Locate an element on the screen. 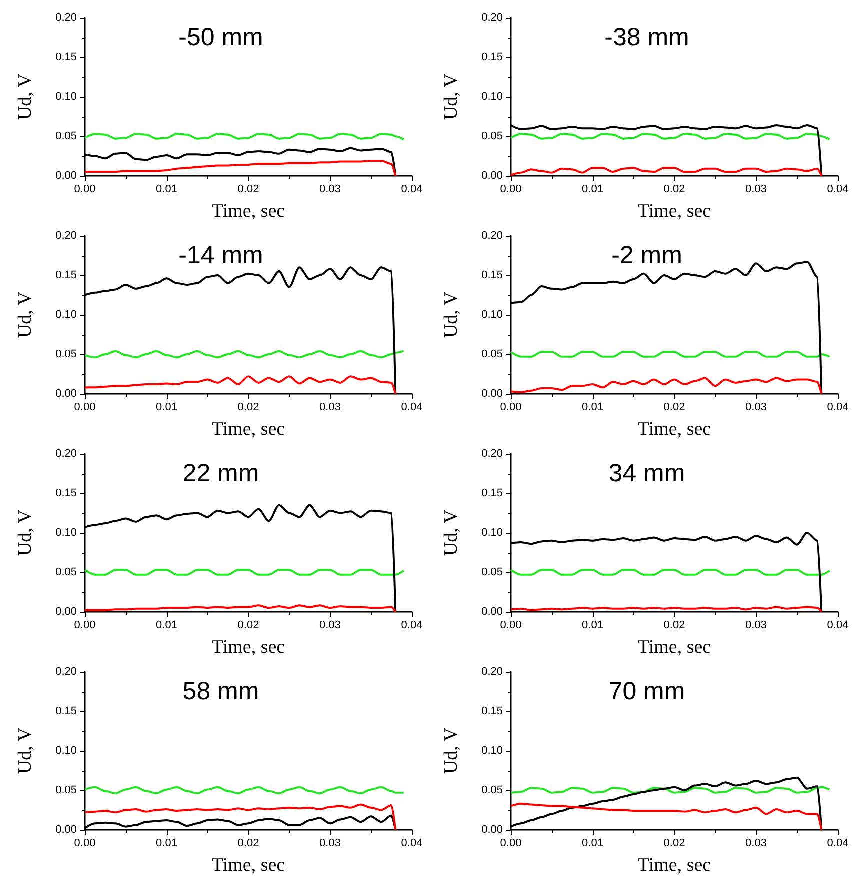  chart-title: -50 mm is located at coordinates (221, 38).